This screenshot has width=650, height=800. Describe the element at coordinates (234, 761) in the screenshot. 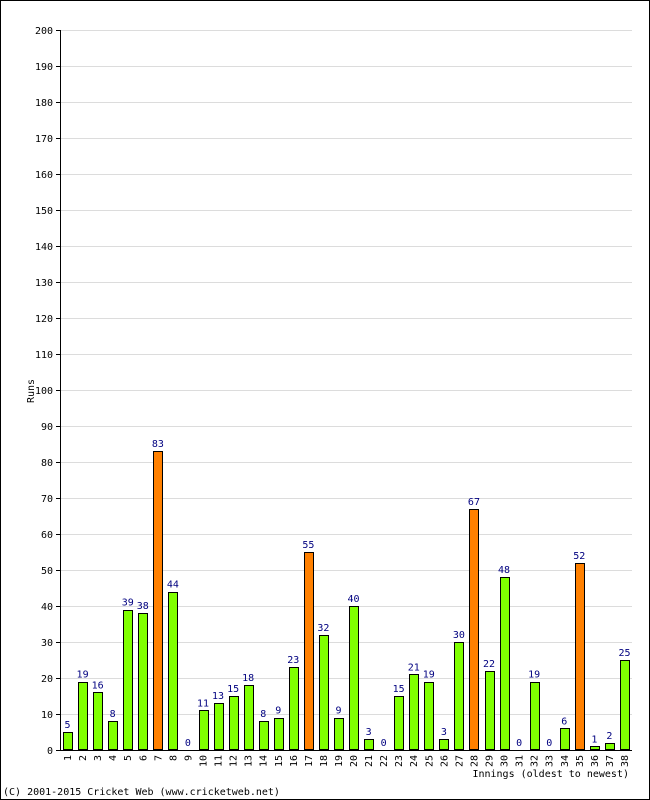

I see `x-tick-label: 12` at that location.